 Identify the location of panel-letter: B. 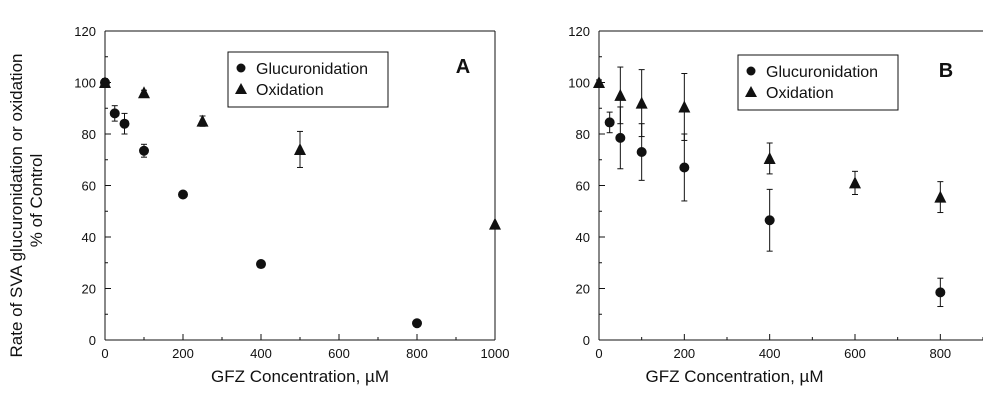
(946, 71).